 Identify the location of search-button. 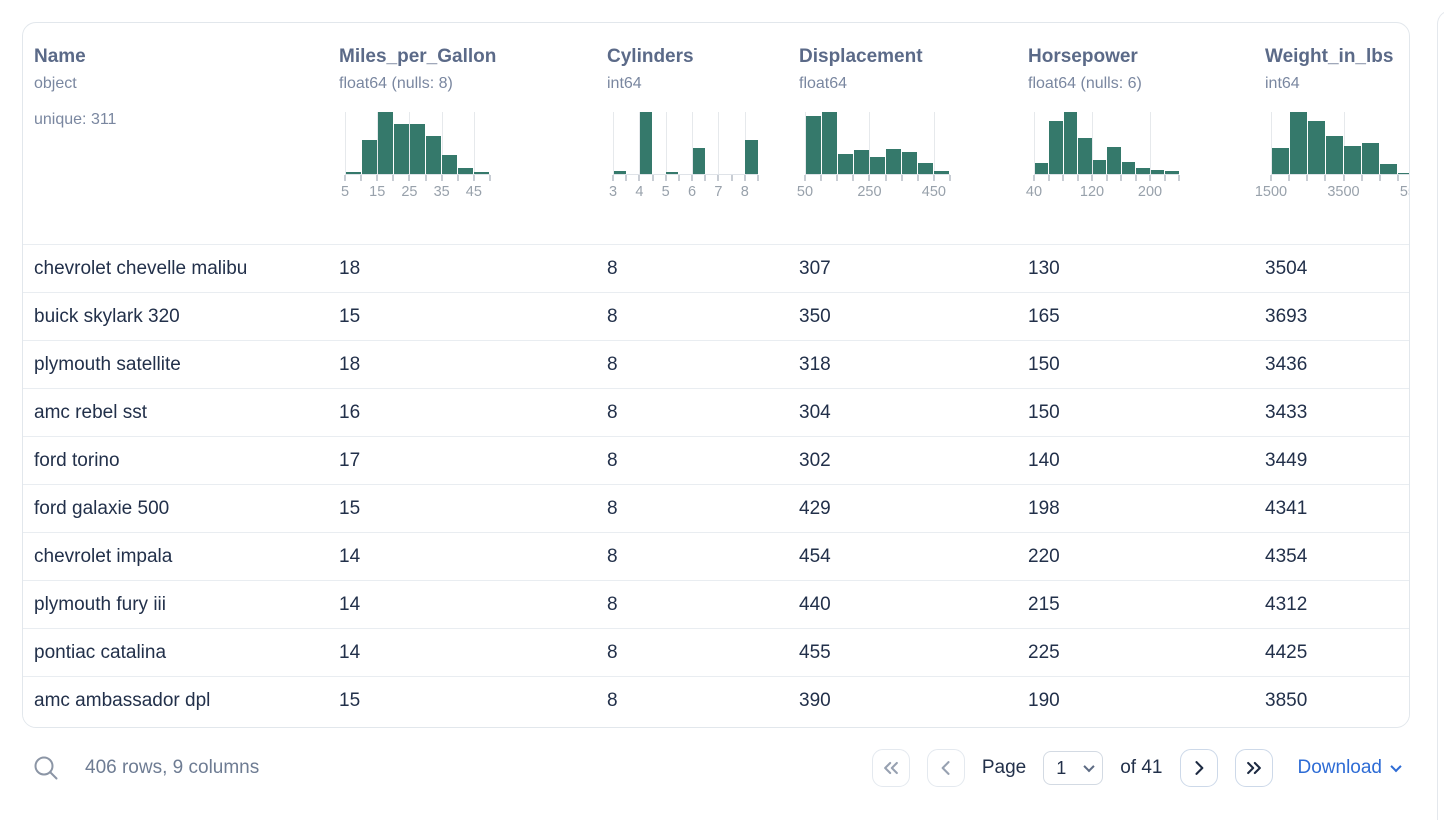
(46, 768).